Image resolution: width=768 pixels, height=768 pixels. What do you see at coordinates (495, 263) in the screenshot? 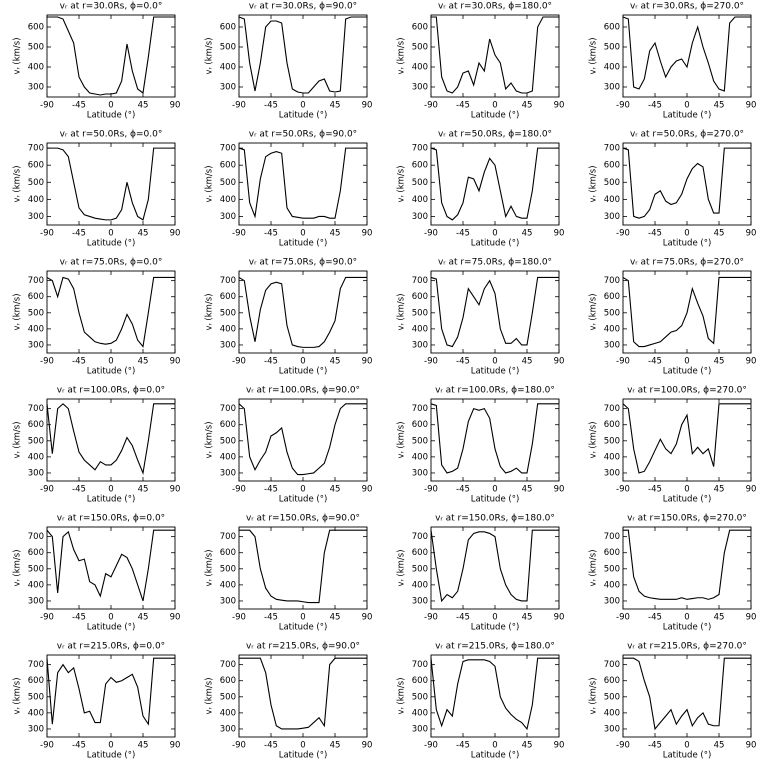
I see `panel-title: vᵣ at r=75.0Rs, ϕ=180.0°` at bounding box center [495, 263].